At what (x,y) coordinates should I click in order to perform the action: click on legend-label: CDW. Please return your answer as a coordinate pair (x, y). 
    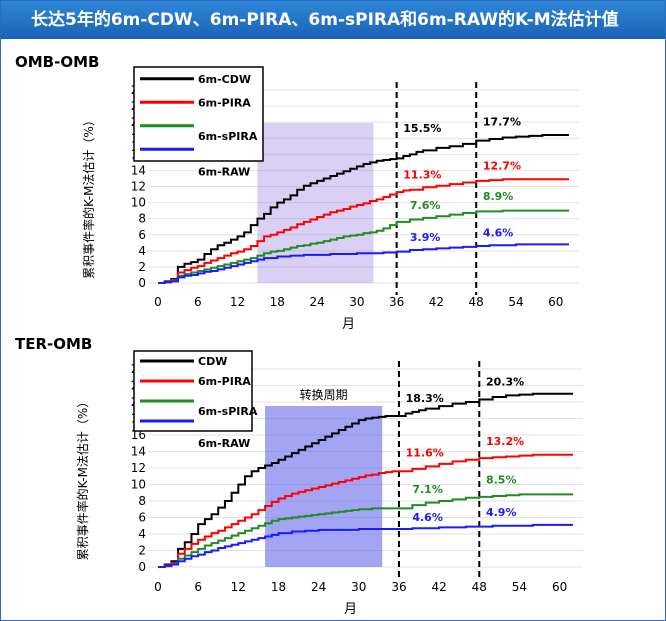
    Looking at the image, I should click on (212, 361).